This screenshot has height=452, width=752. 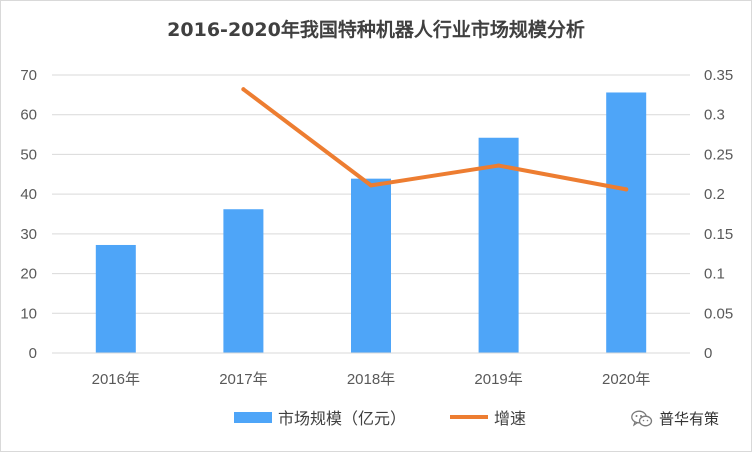 I want to click on legend-item-bar: 市场规模（亿元）, so click(x=320, y=417).